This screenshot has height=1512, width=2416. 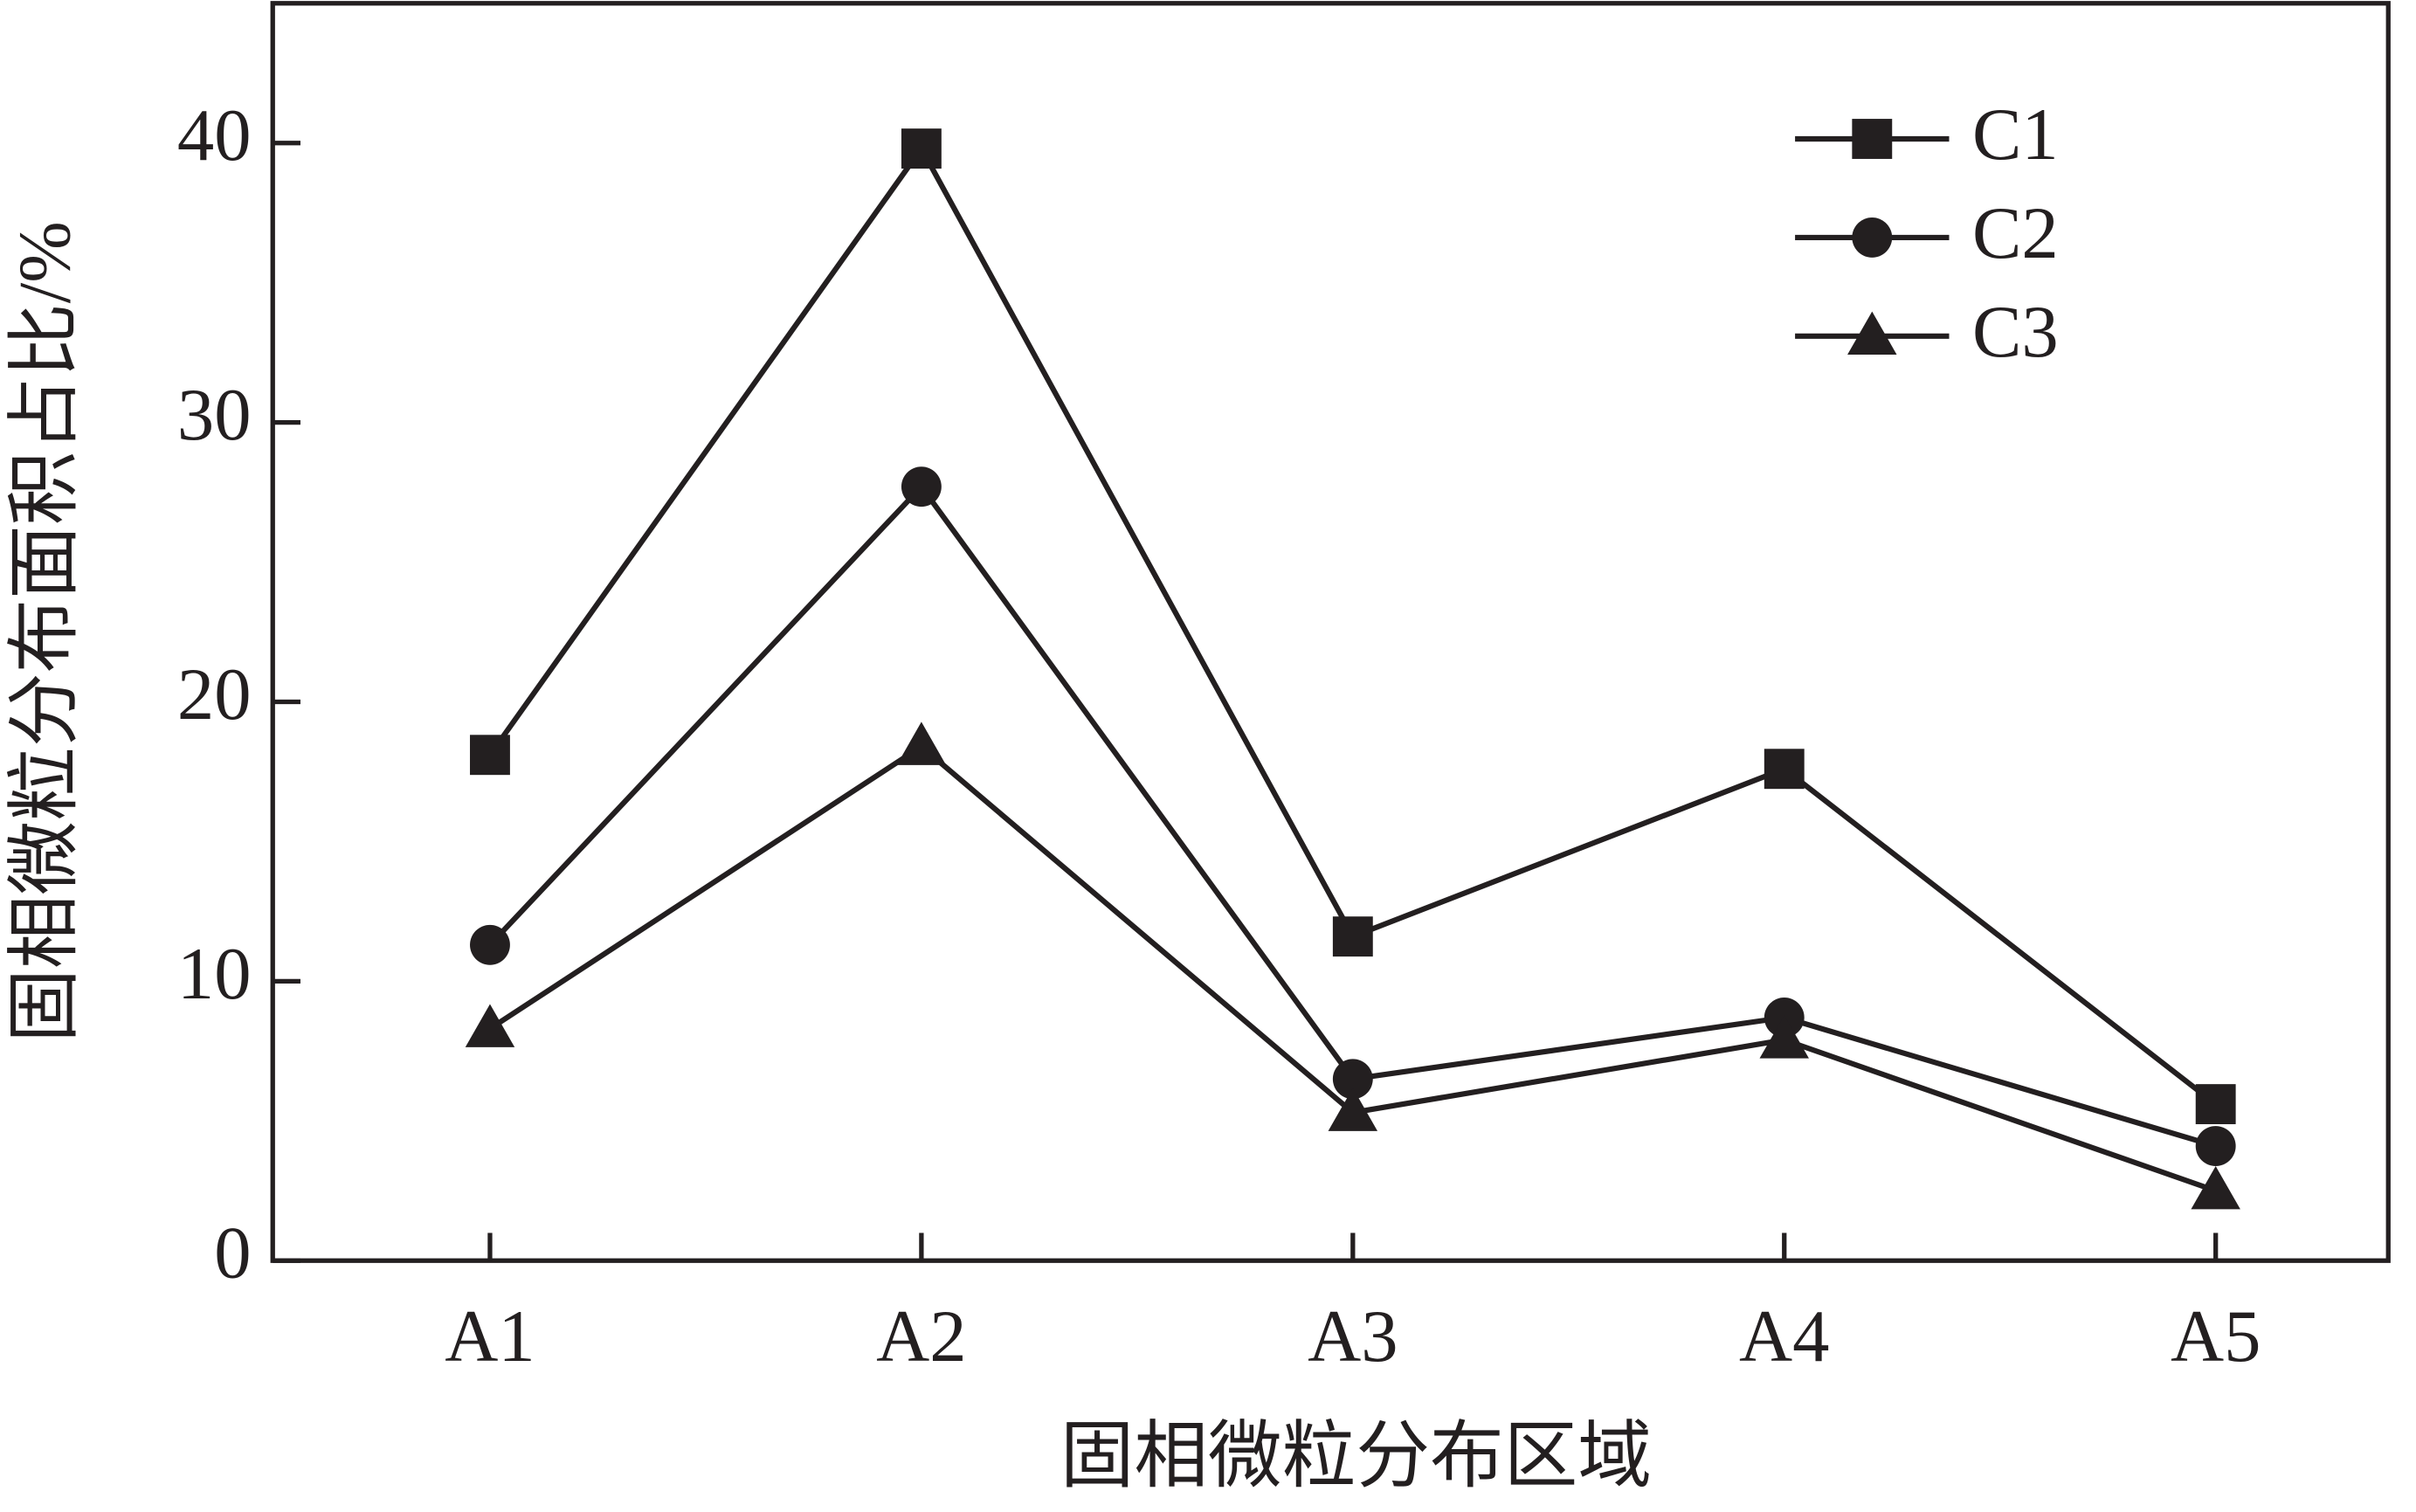 What do you see at coordinates (2016, 135) in the screenshot?
I see `legend-label: C1` at bounding box center [2016, 135].